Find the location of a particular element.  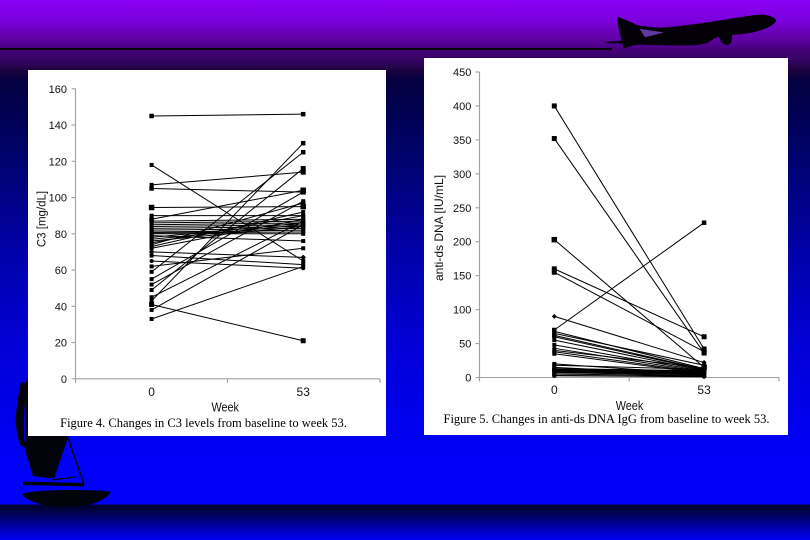

svg-text: 50 is located at coordinates (465, 345).